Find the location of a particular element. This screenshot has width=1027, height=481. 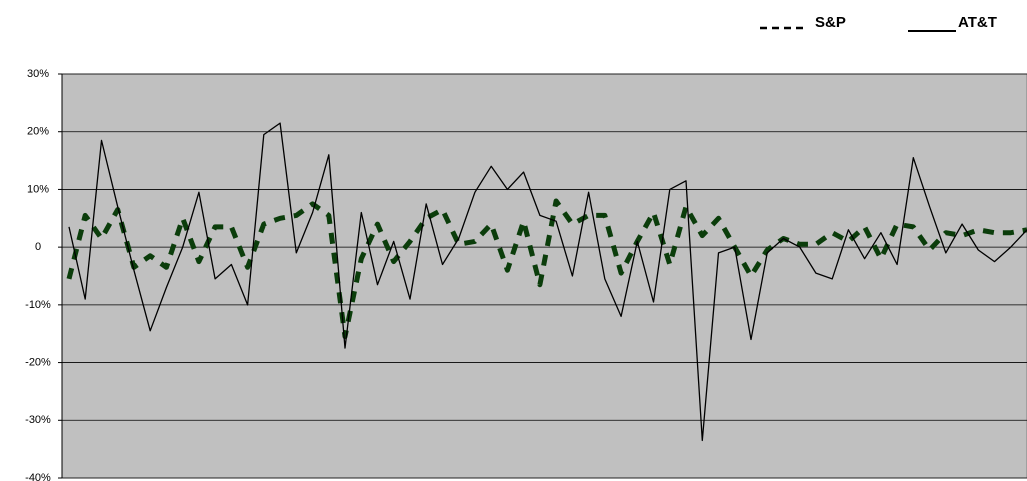

y-tick-label: -30% is located at coordinates (38, 420).